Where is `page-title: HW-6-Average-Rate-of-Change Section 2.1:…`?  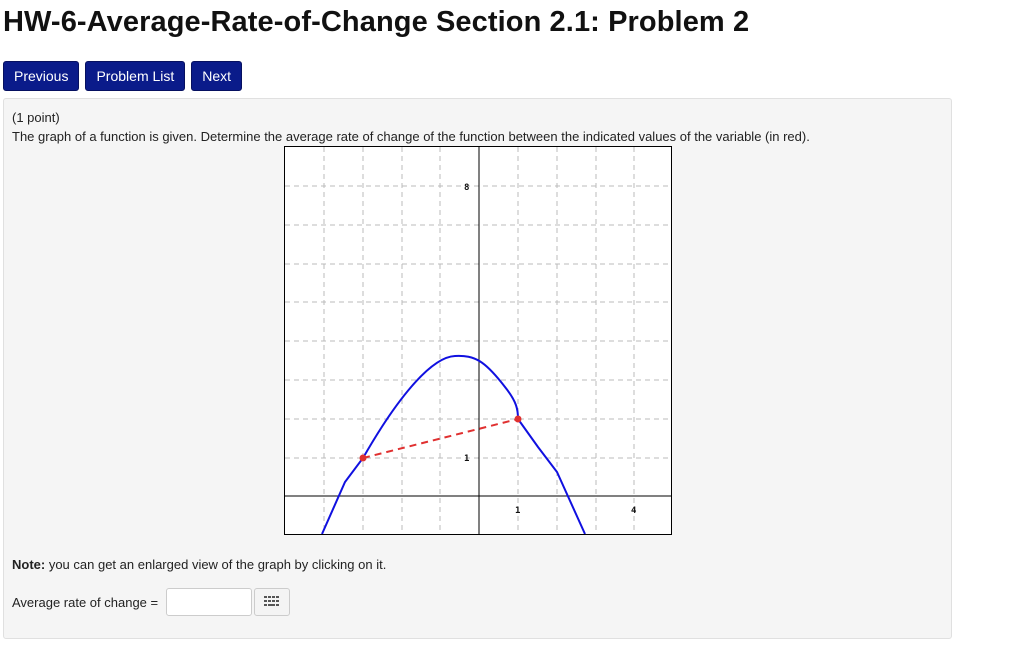
page-title: HW-6-Average-Rate-of-Change Section 2.1:… is located at coordinates (376, 22).